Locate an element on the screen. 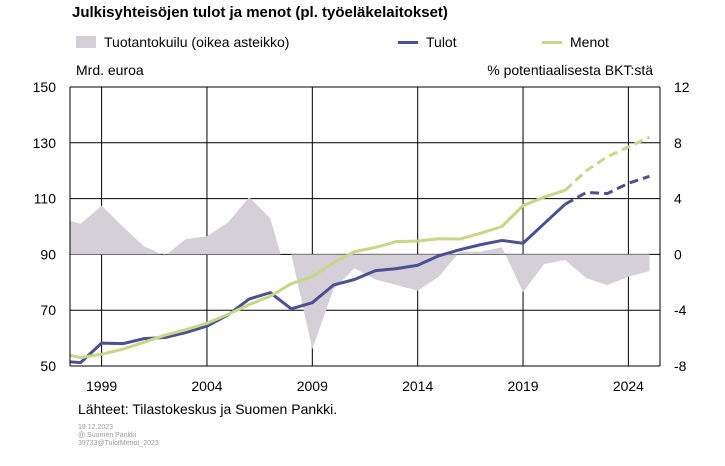 Image resolution: width=725 pixels, height=466 pixels. y-tick-label-right: -4 is located at coordinates (680, 310).